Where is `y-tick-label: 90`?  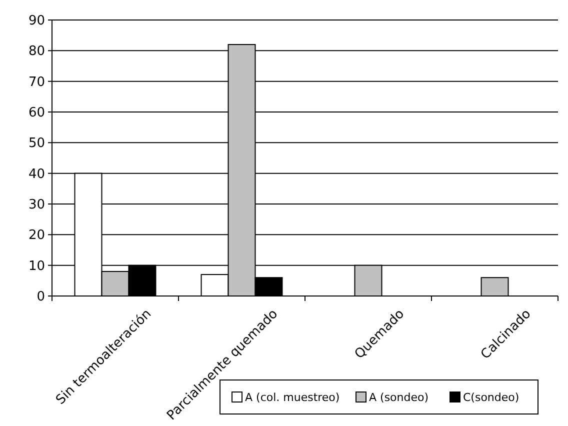
y-tick-label: 90 is located at coordinates (36, 21).